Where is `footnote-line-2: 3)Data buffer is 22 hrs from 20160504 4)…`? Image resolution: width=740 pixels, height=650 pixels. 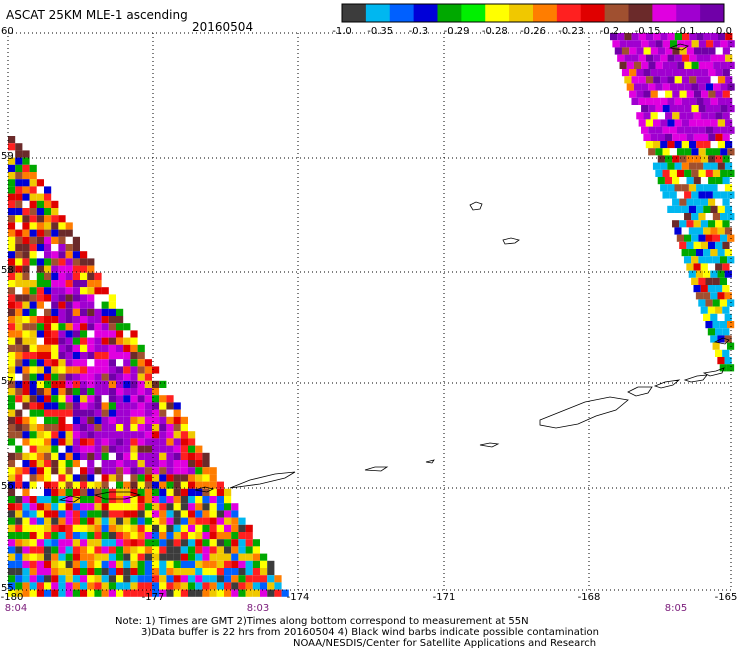
footnote-line-2: 3)Data buffer is 22 hrs from 20160504 4)… is located at coordinates (370, 632).